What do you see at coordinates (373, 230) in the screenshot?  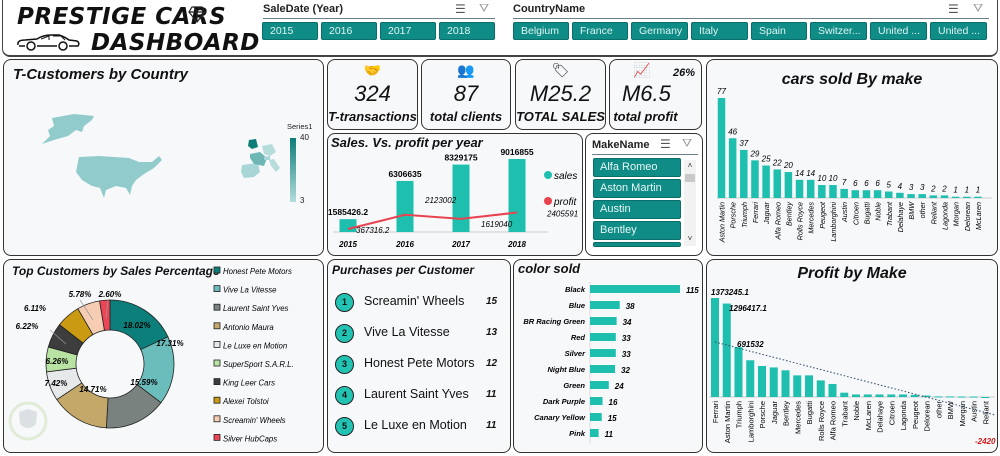 I see `profit-data-label: 367316.2` at bounding box center [373, 230].